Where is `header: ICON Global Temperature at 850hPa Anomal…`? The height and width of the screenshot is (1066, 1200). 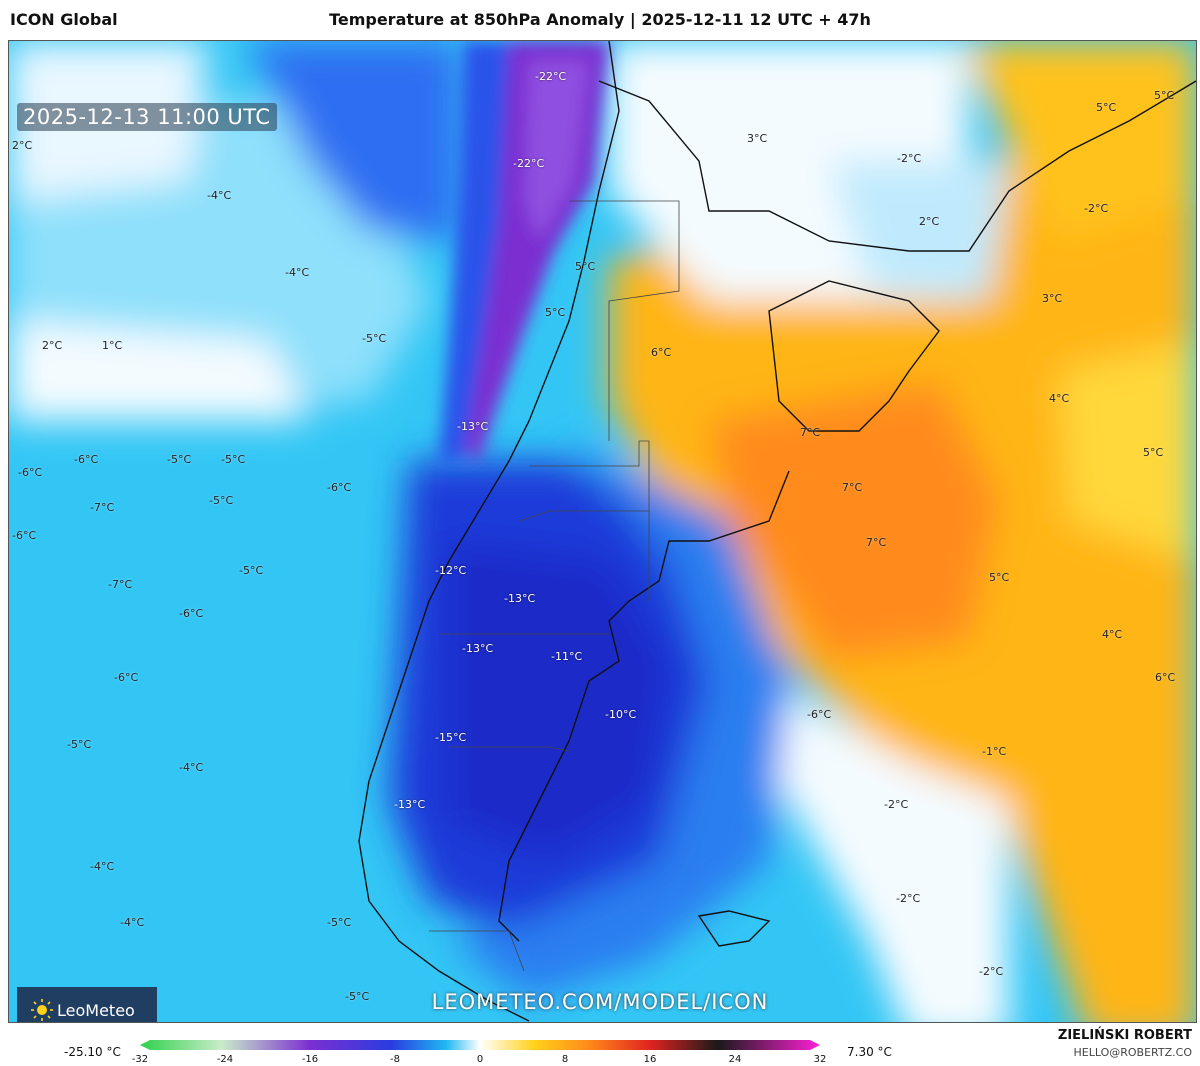 header: ICON Global Temperature at 850hPa Anomal… is located at coordinates (600, 20).